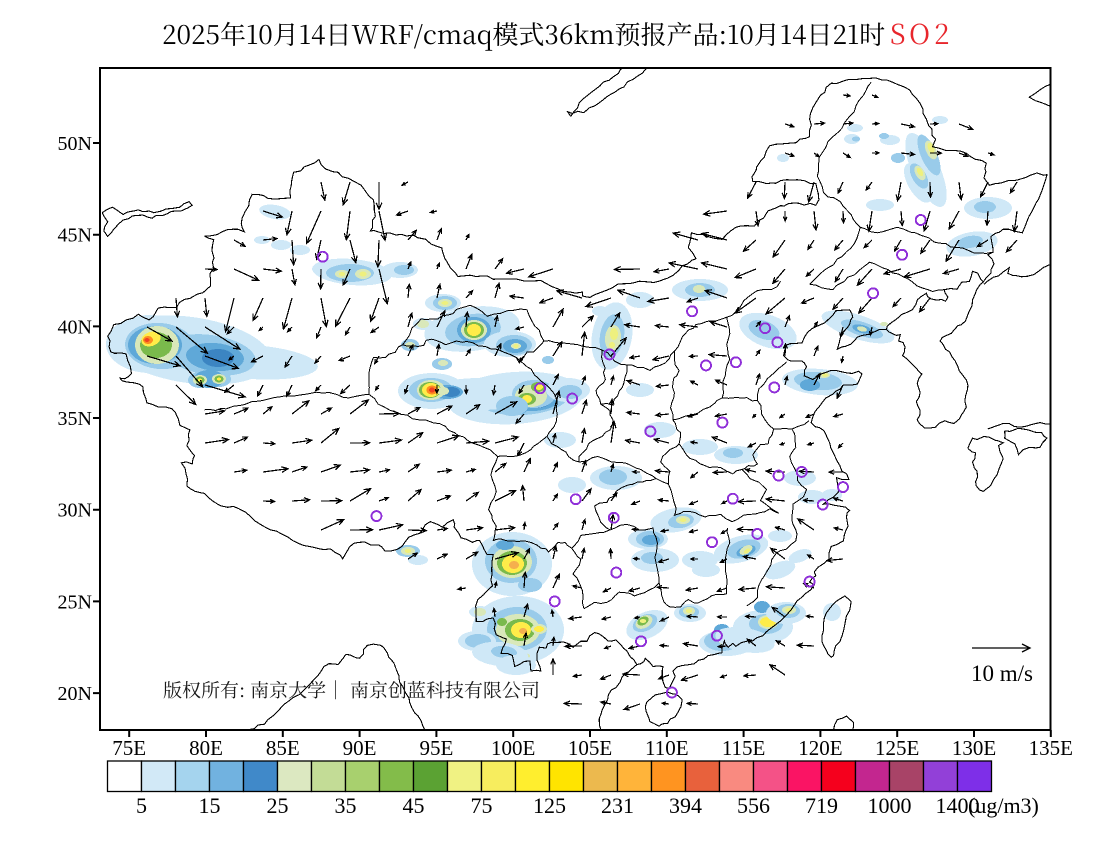  Describe the element at coordinates (685, 805) in the screenshot. I see `svg-text: 394` at that location.